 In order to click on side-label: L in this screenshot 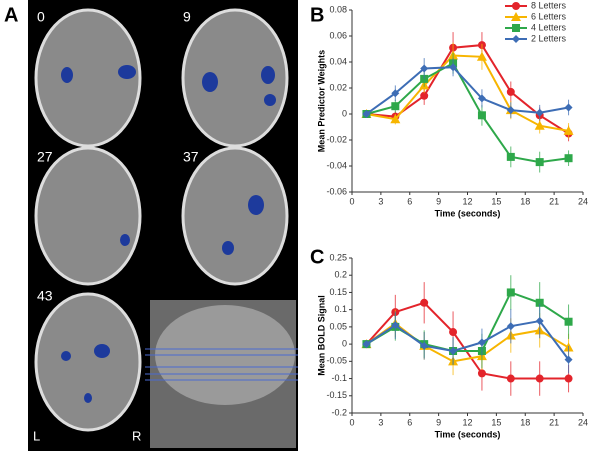, I will do `click(36, 435)`.